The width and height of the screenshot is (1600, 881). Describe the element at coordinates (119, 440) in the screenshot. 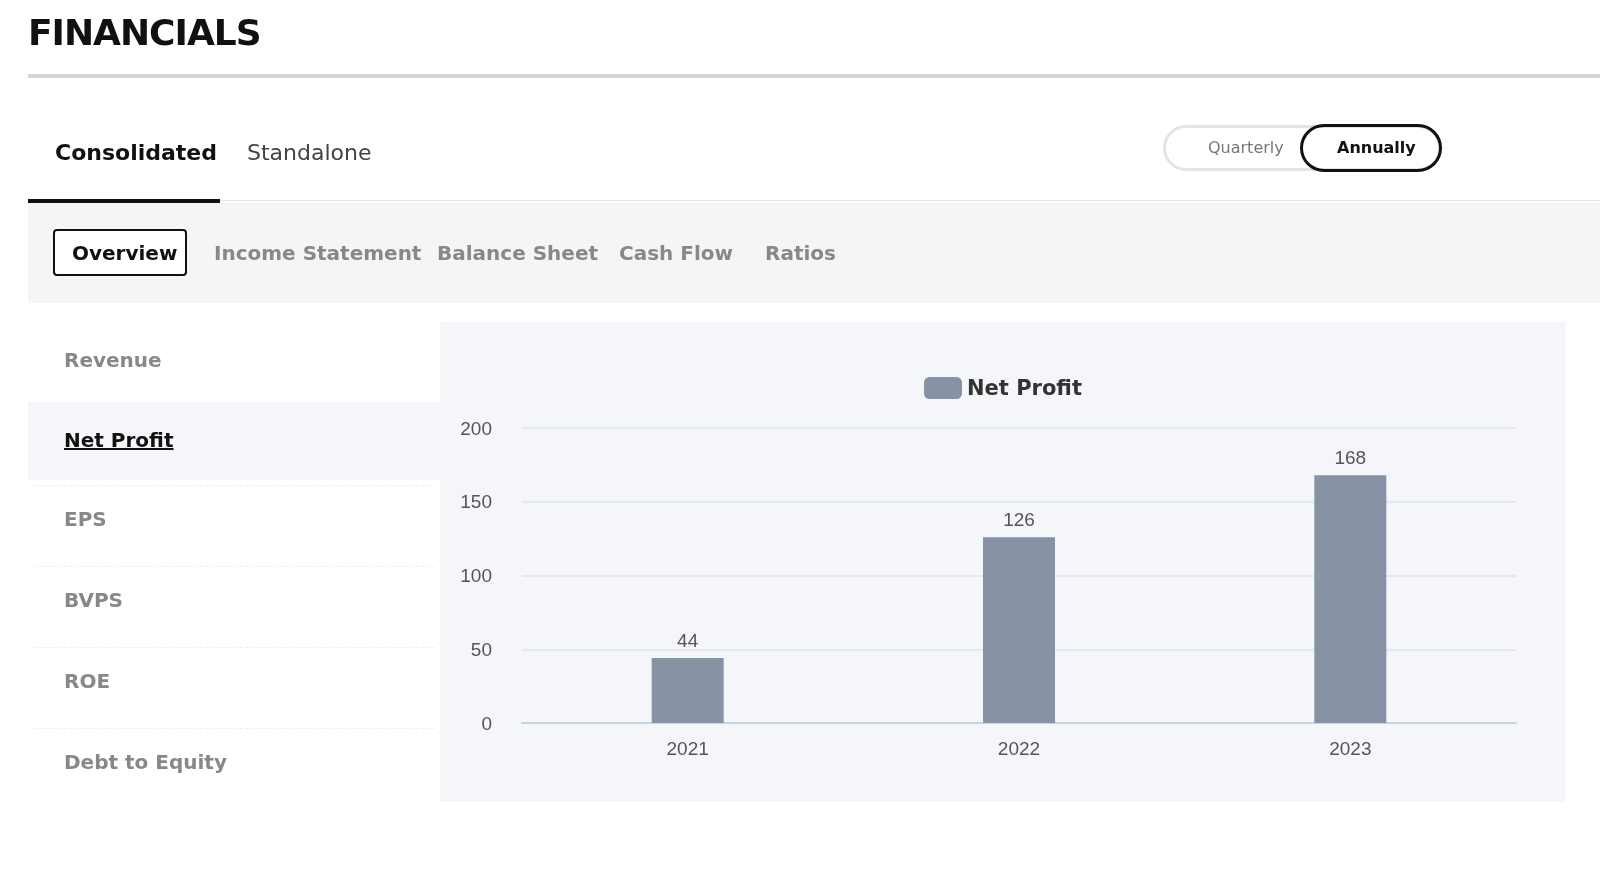

I see `text: Net Profit` at that location.